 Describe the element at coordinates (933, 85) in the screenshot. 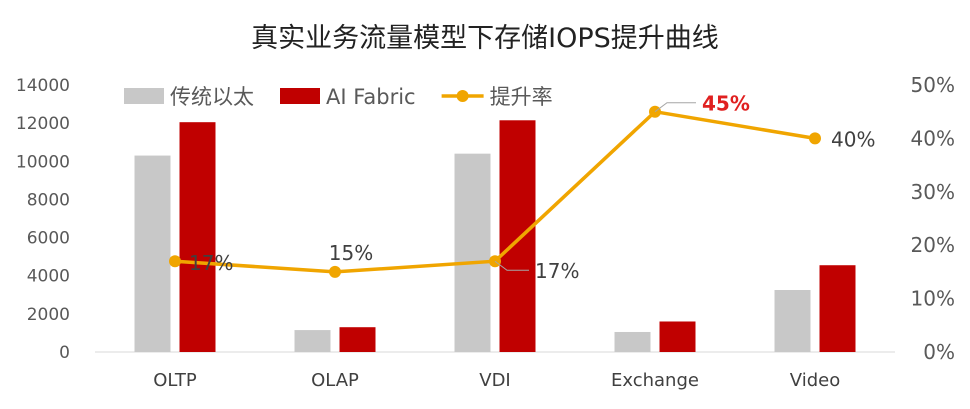

I see `right-tick-label: 50%` at that location.